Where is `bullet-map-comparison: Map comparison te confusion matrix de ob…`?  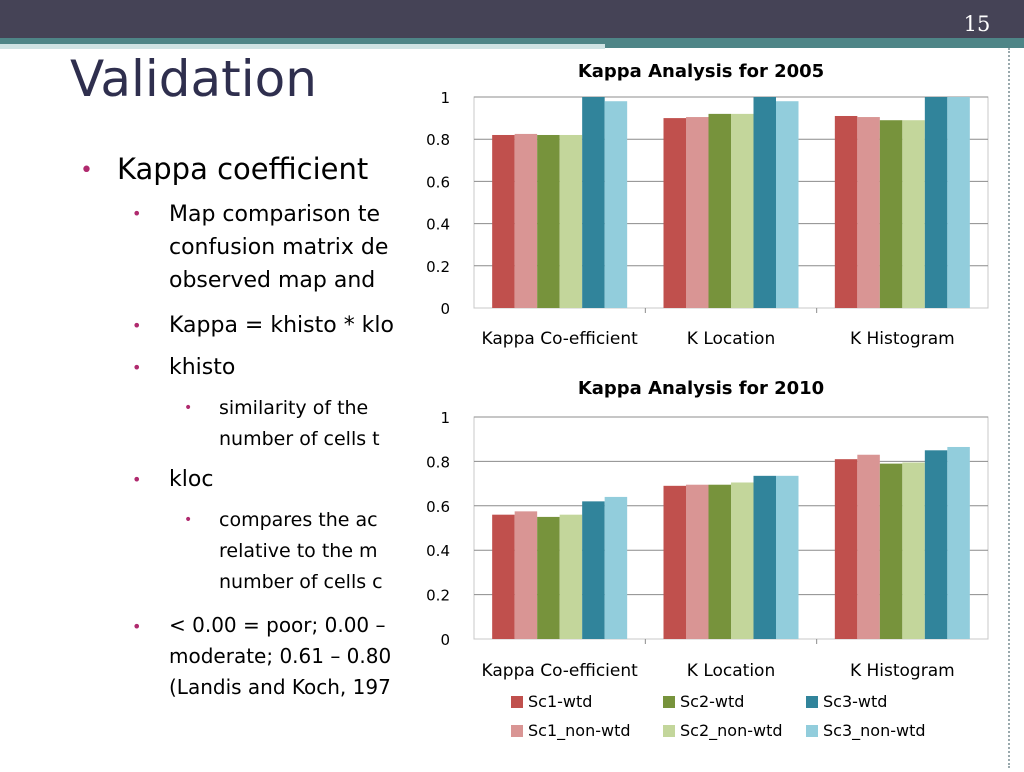 bullet-map-comparison: Map comparison te confusion matrix de ob… is located at coordinates (278, 247).